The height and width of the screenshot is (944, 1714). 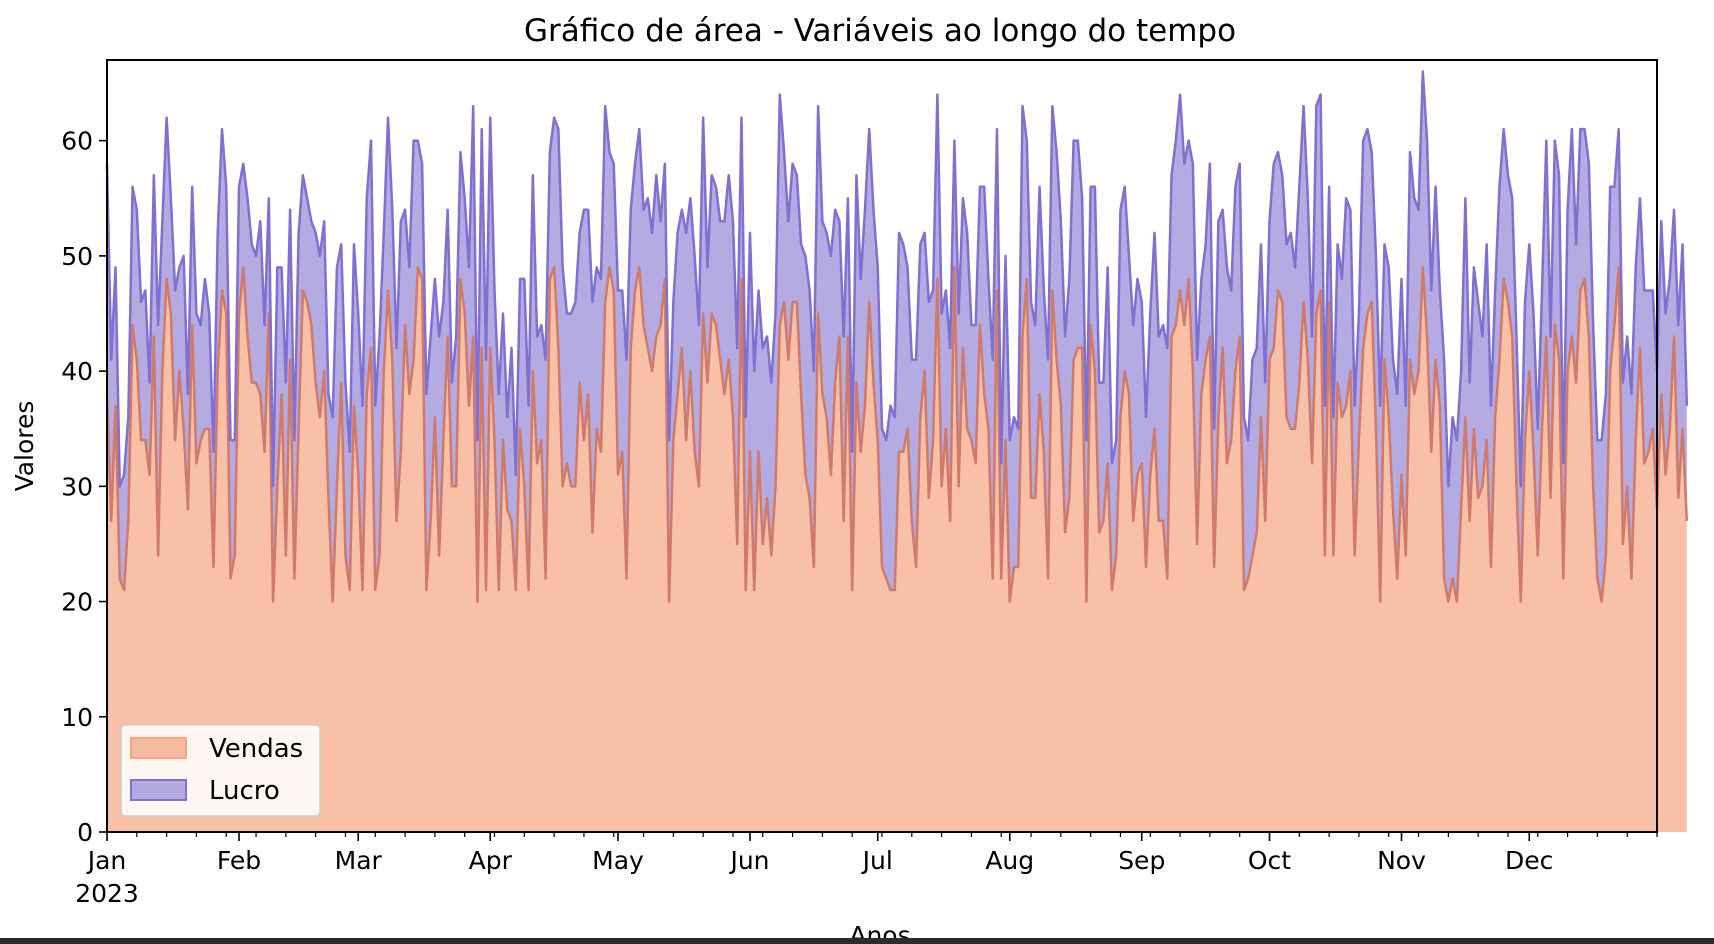 What do you see at coordinates (77, 141) in the screenshot?
I see `y-tick-label: 60` at bounding box center [77, 141].